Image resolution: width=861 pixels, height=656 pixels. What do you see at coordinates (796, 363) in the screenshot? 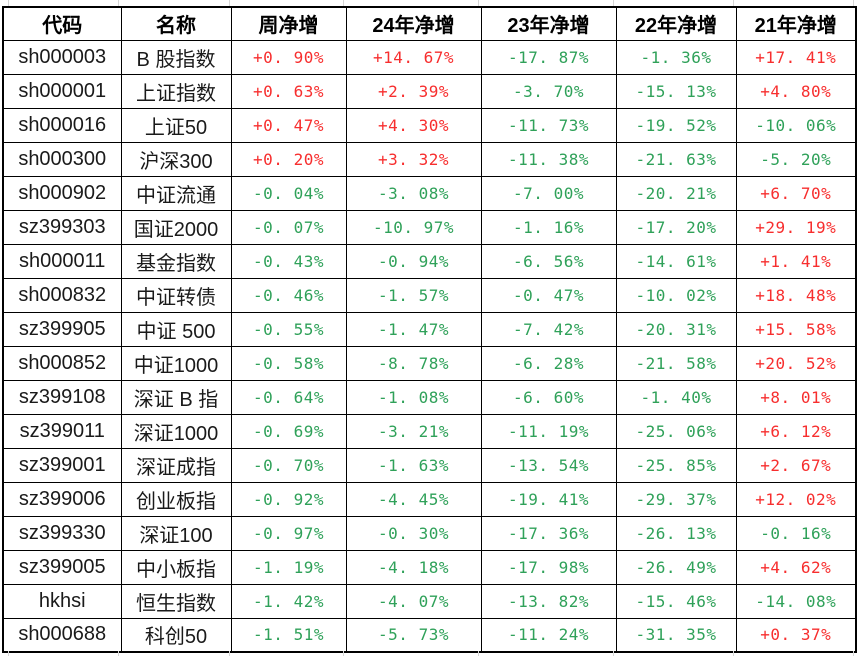
I see `cell-y21-pct: +20. 52%` at bounding box center [796, 363].